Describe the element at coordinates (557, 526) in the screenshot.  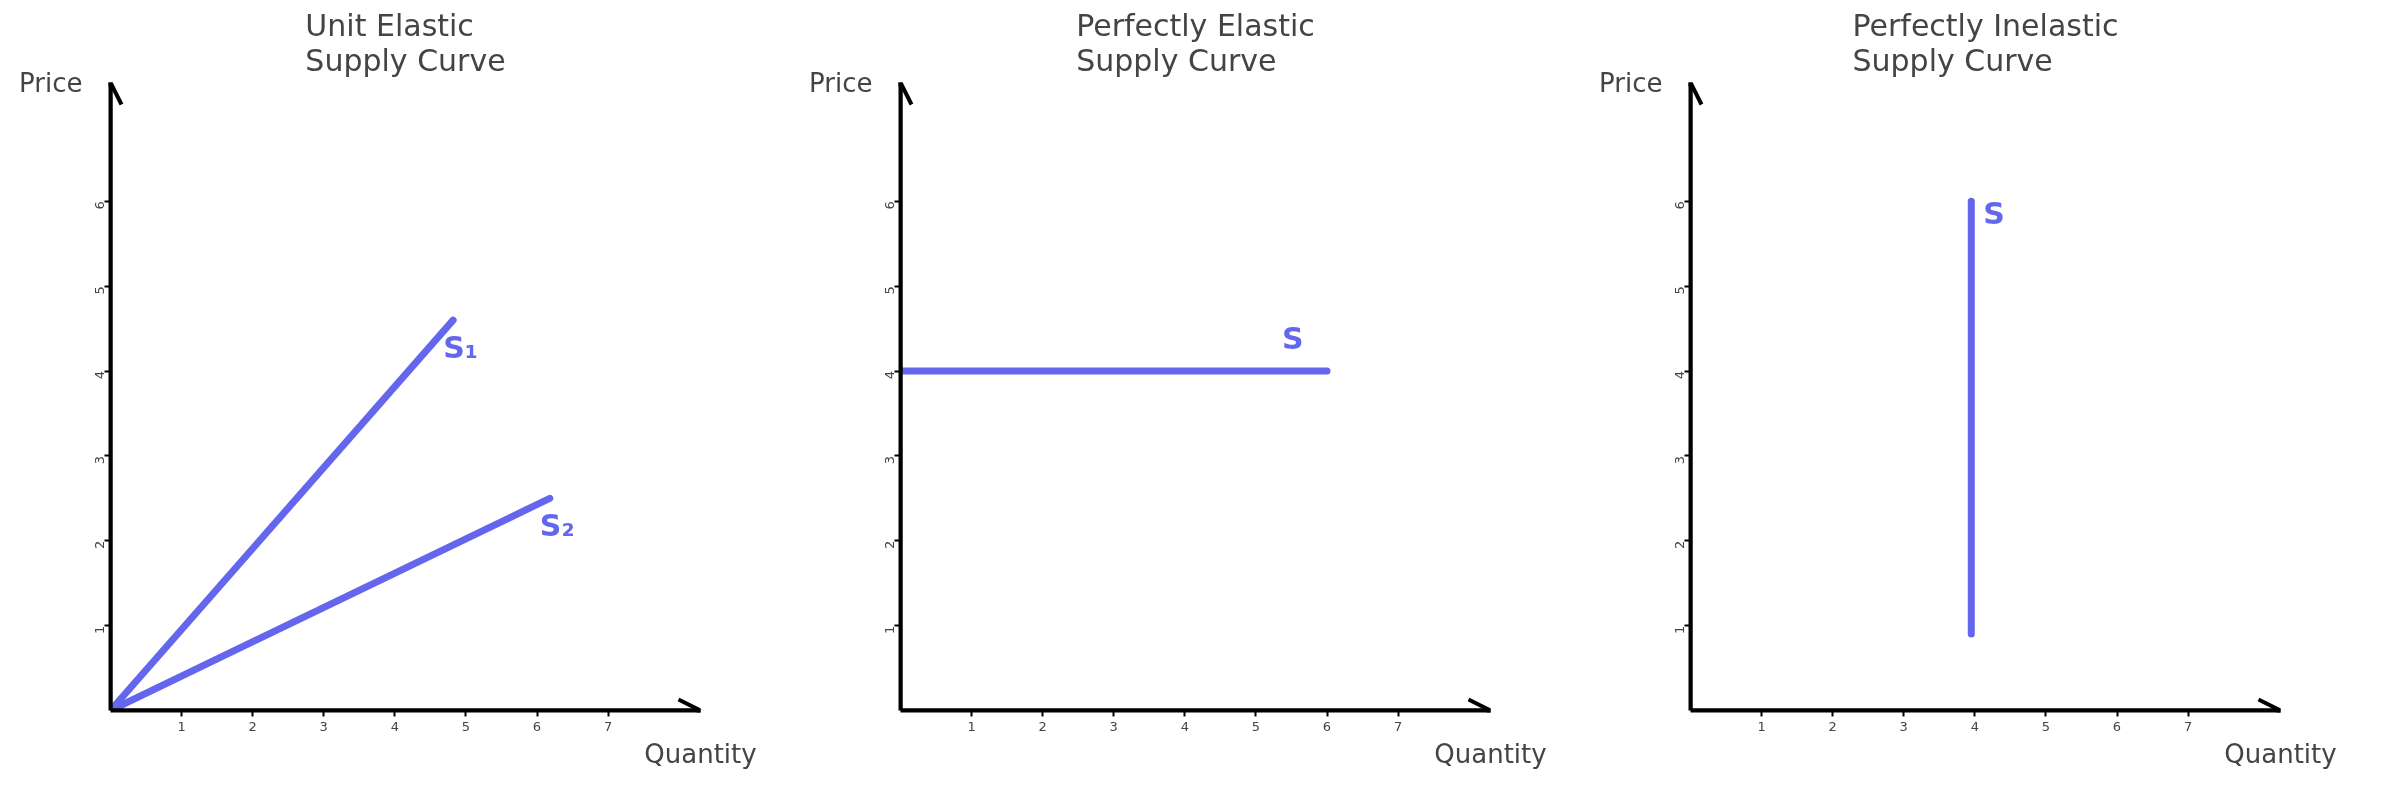
I see `series-label: S₂` at that location.